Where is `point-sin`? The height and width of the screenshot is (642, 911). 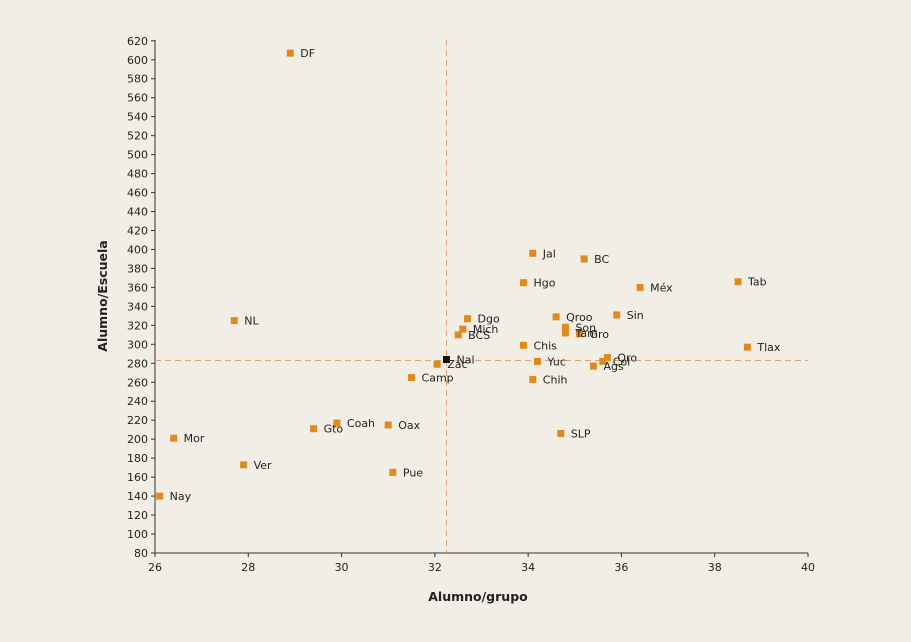 point-sin is located at coordinates (617, 315).